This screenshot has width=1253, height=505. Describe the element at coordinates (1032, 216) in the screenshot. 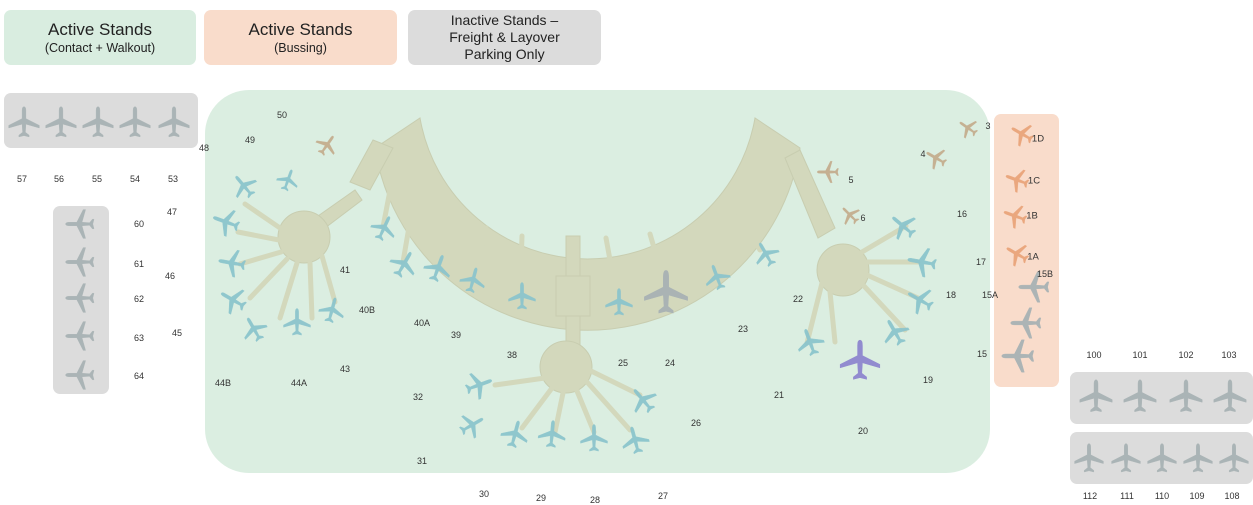

I see `stand-label-1B: 1B` at that location.